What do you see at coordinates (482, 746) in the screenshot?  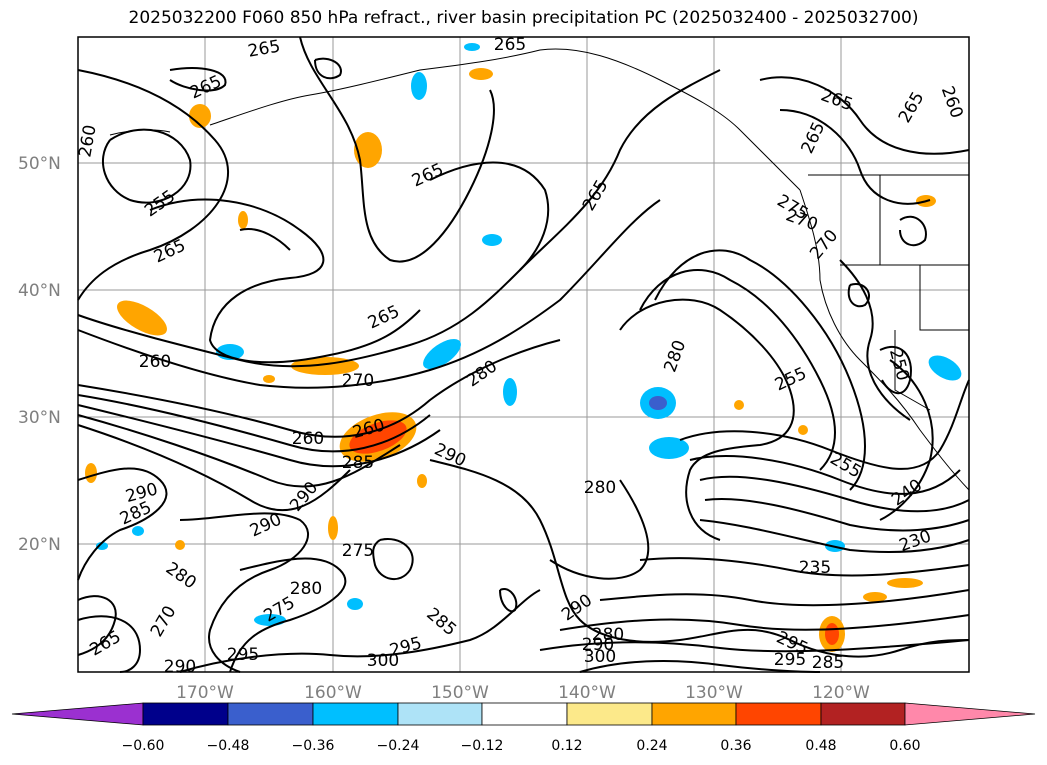 I see `colorbar-tick: −0.12` at bounding box center [482, 746].